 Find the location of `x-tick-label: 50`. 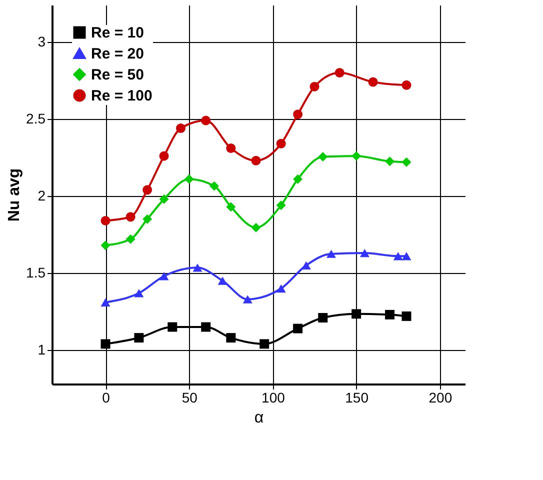

x-tick-label: 50 is located at coordinates (190, 398).